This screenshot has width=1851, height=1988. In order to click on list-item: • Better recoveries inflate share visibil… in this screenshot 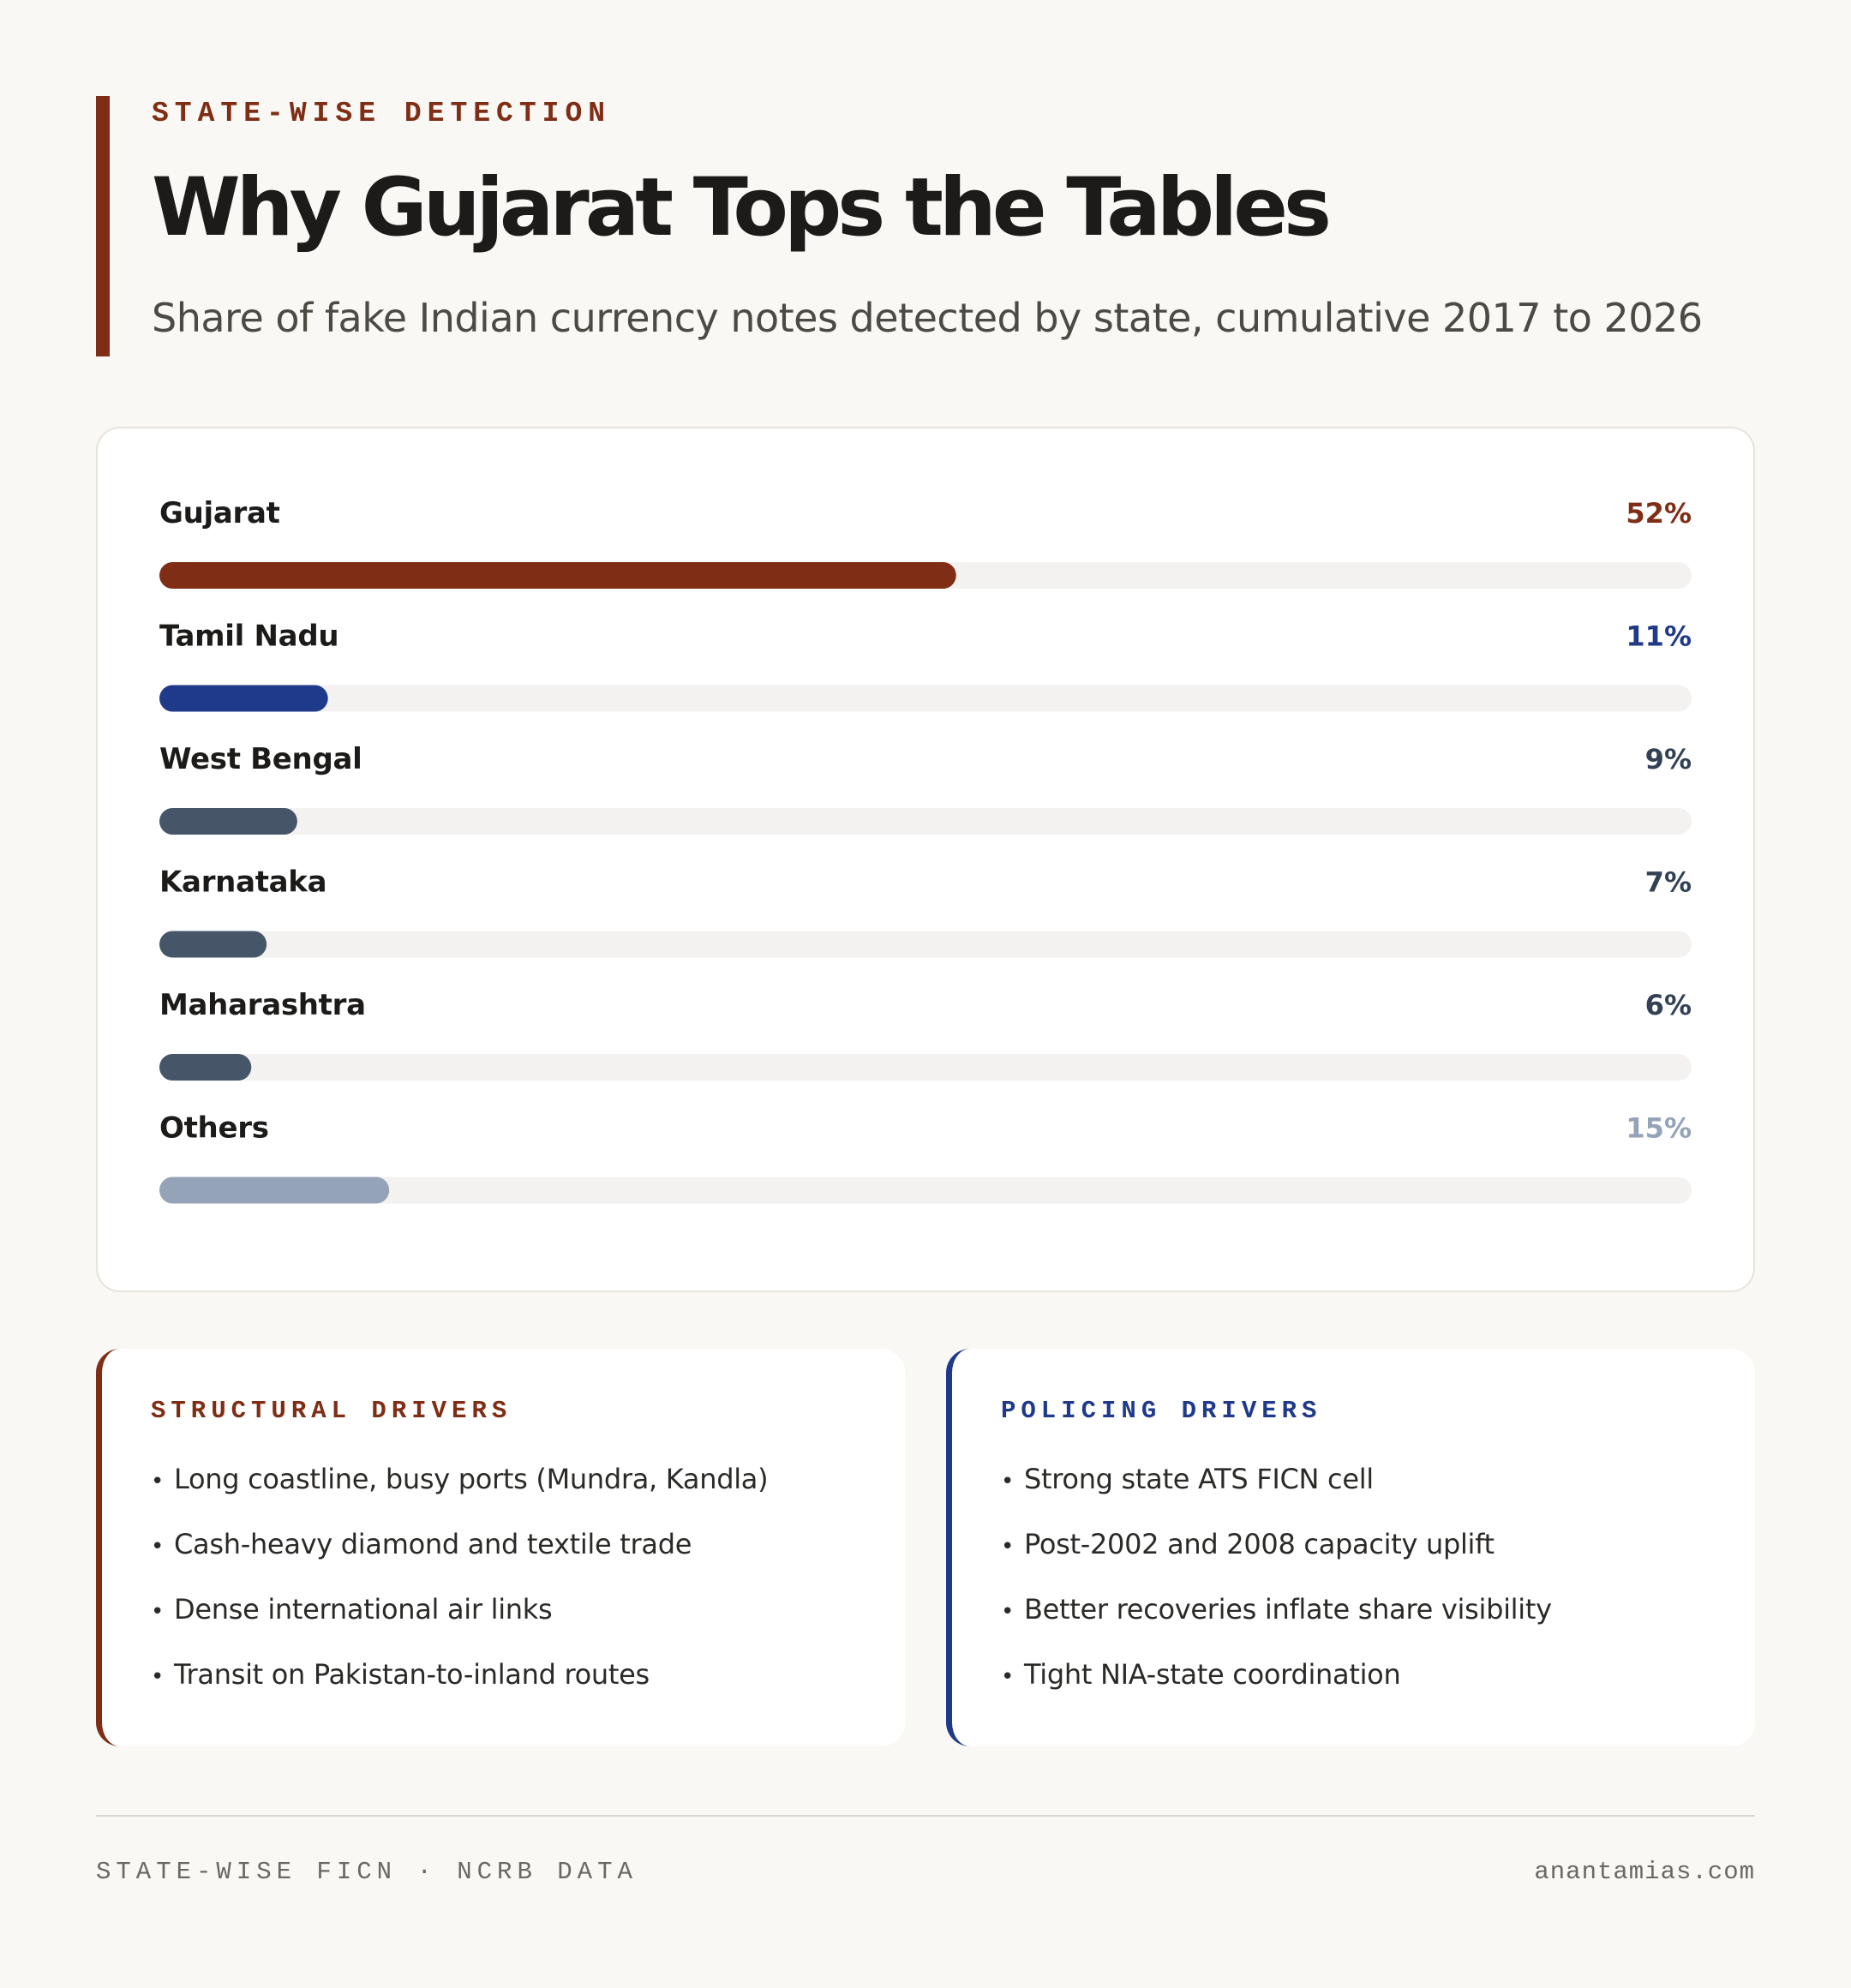, I will do `click(1276, 1623)`.